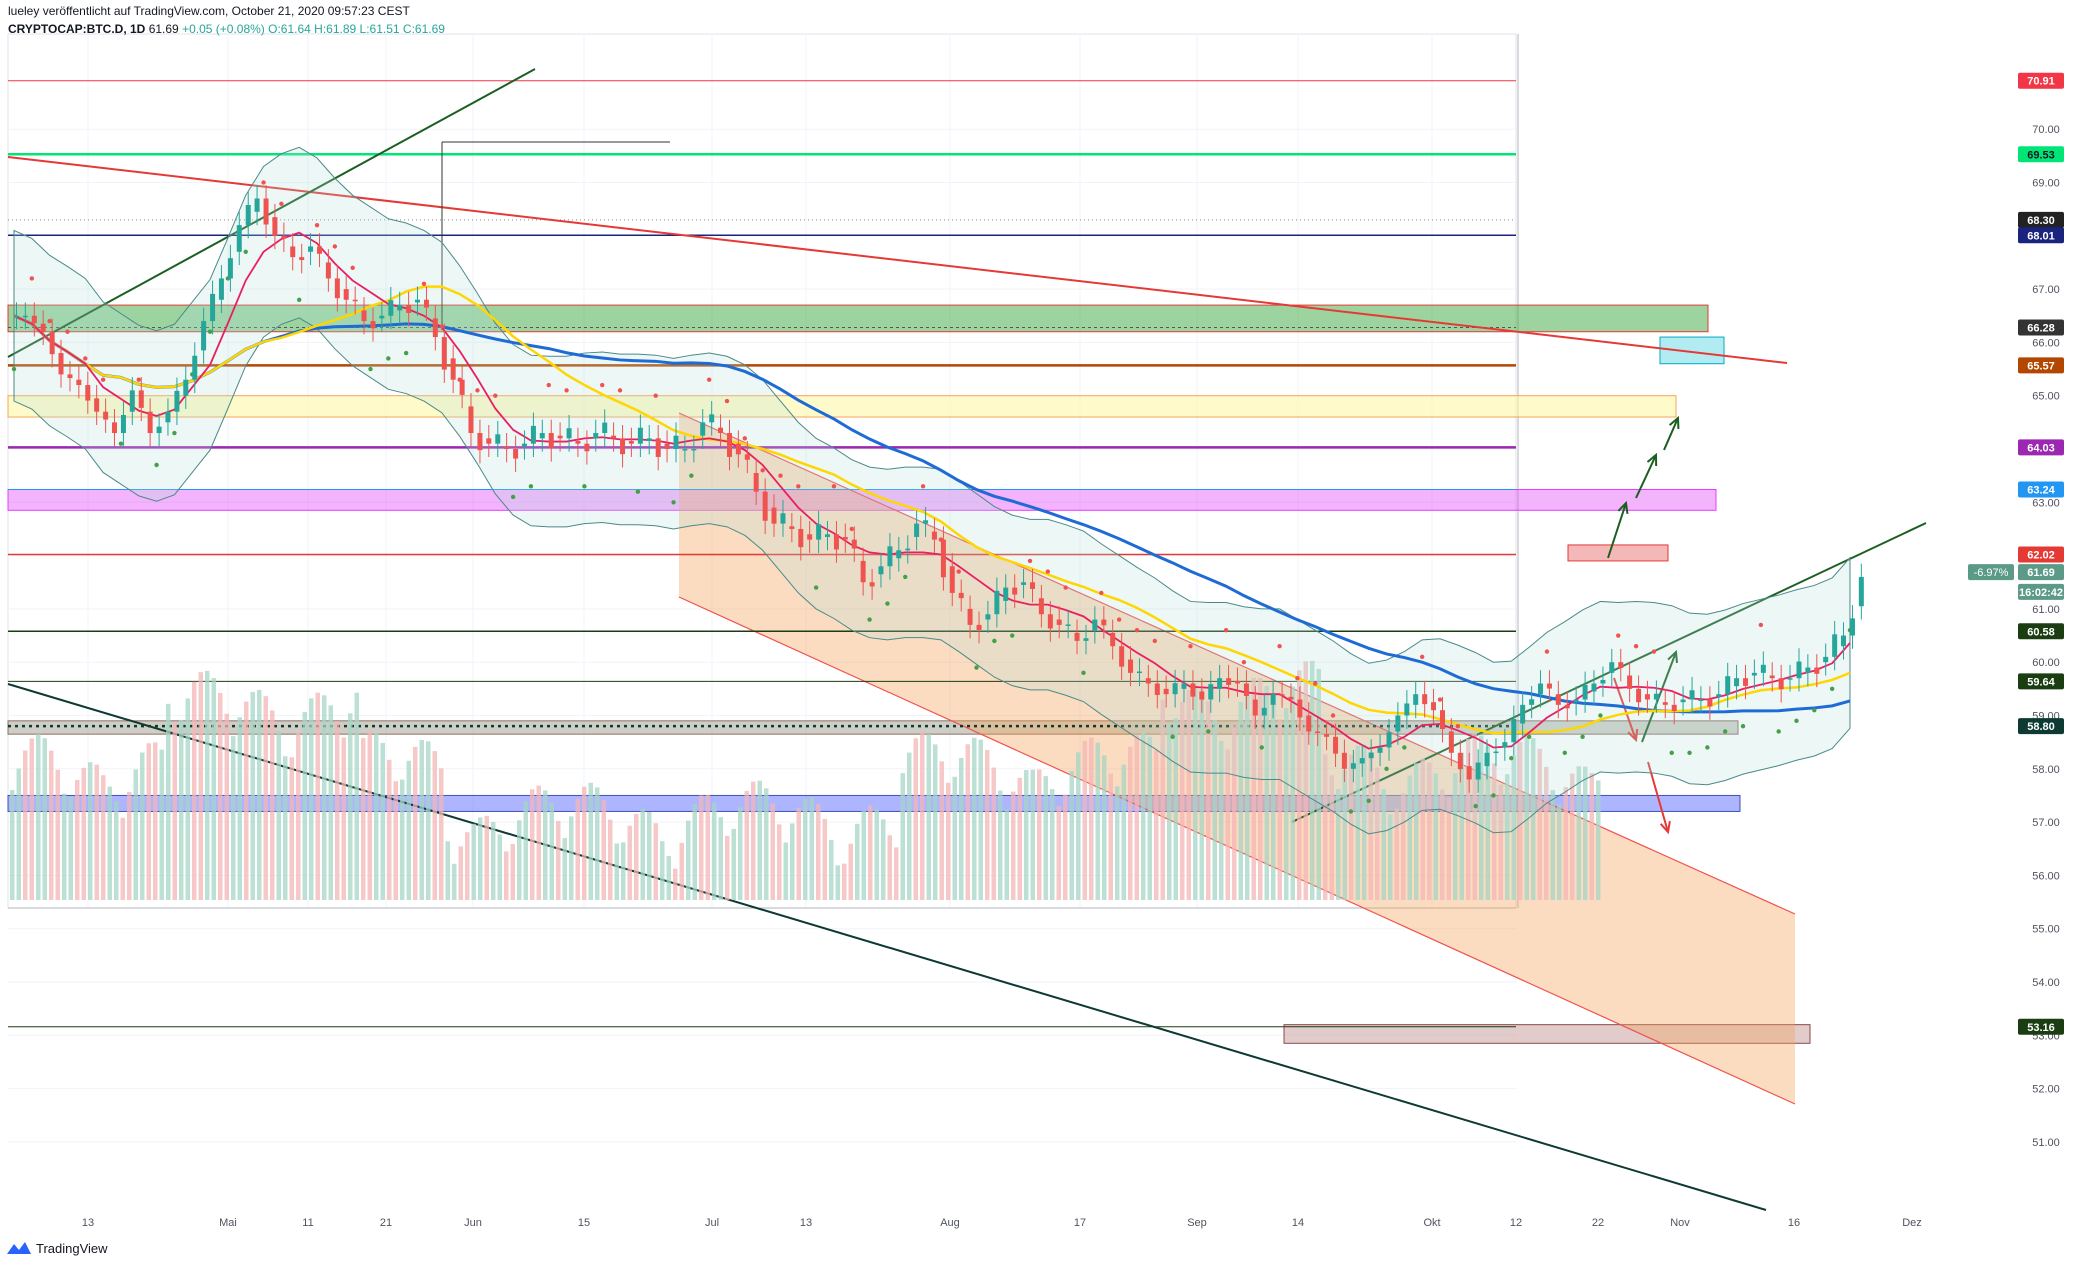  What do you see at coordinates (2041, 593) in the screenshot?
I see `price-label-text: 16:02:42` at bounding box center [2041, 593].